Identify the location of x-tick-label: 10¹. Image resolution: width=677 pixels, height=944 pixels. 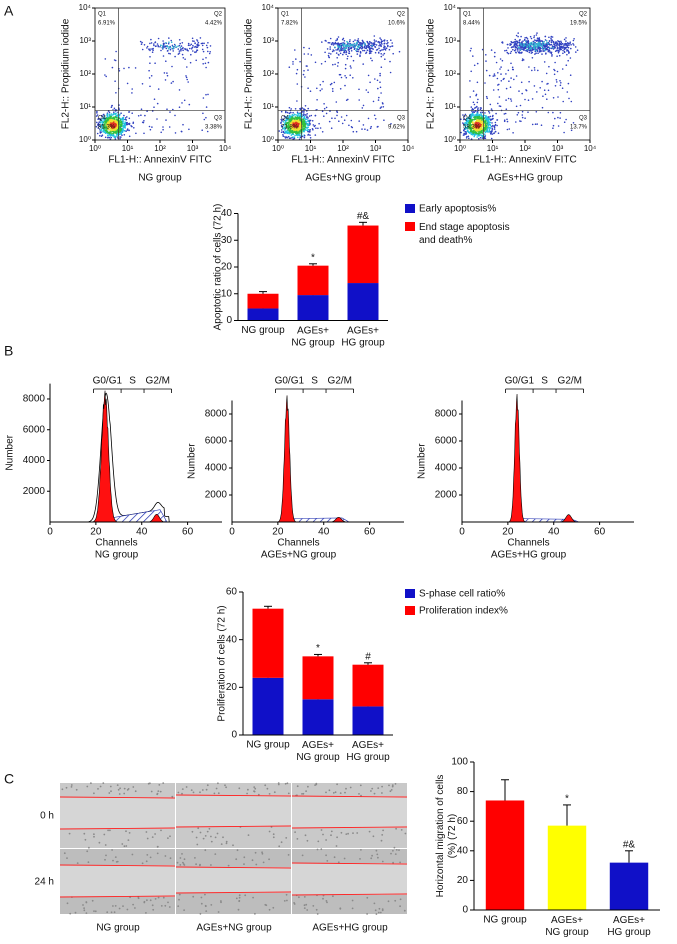
(493, 148).